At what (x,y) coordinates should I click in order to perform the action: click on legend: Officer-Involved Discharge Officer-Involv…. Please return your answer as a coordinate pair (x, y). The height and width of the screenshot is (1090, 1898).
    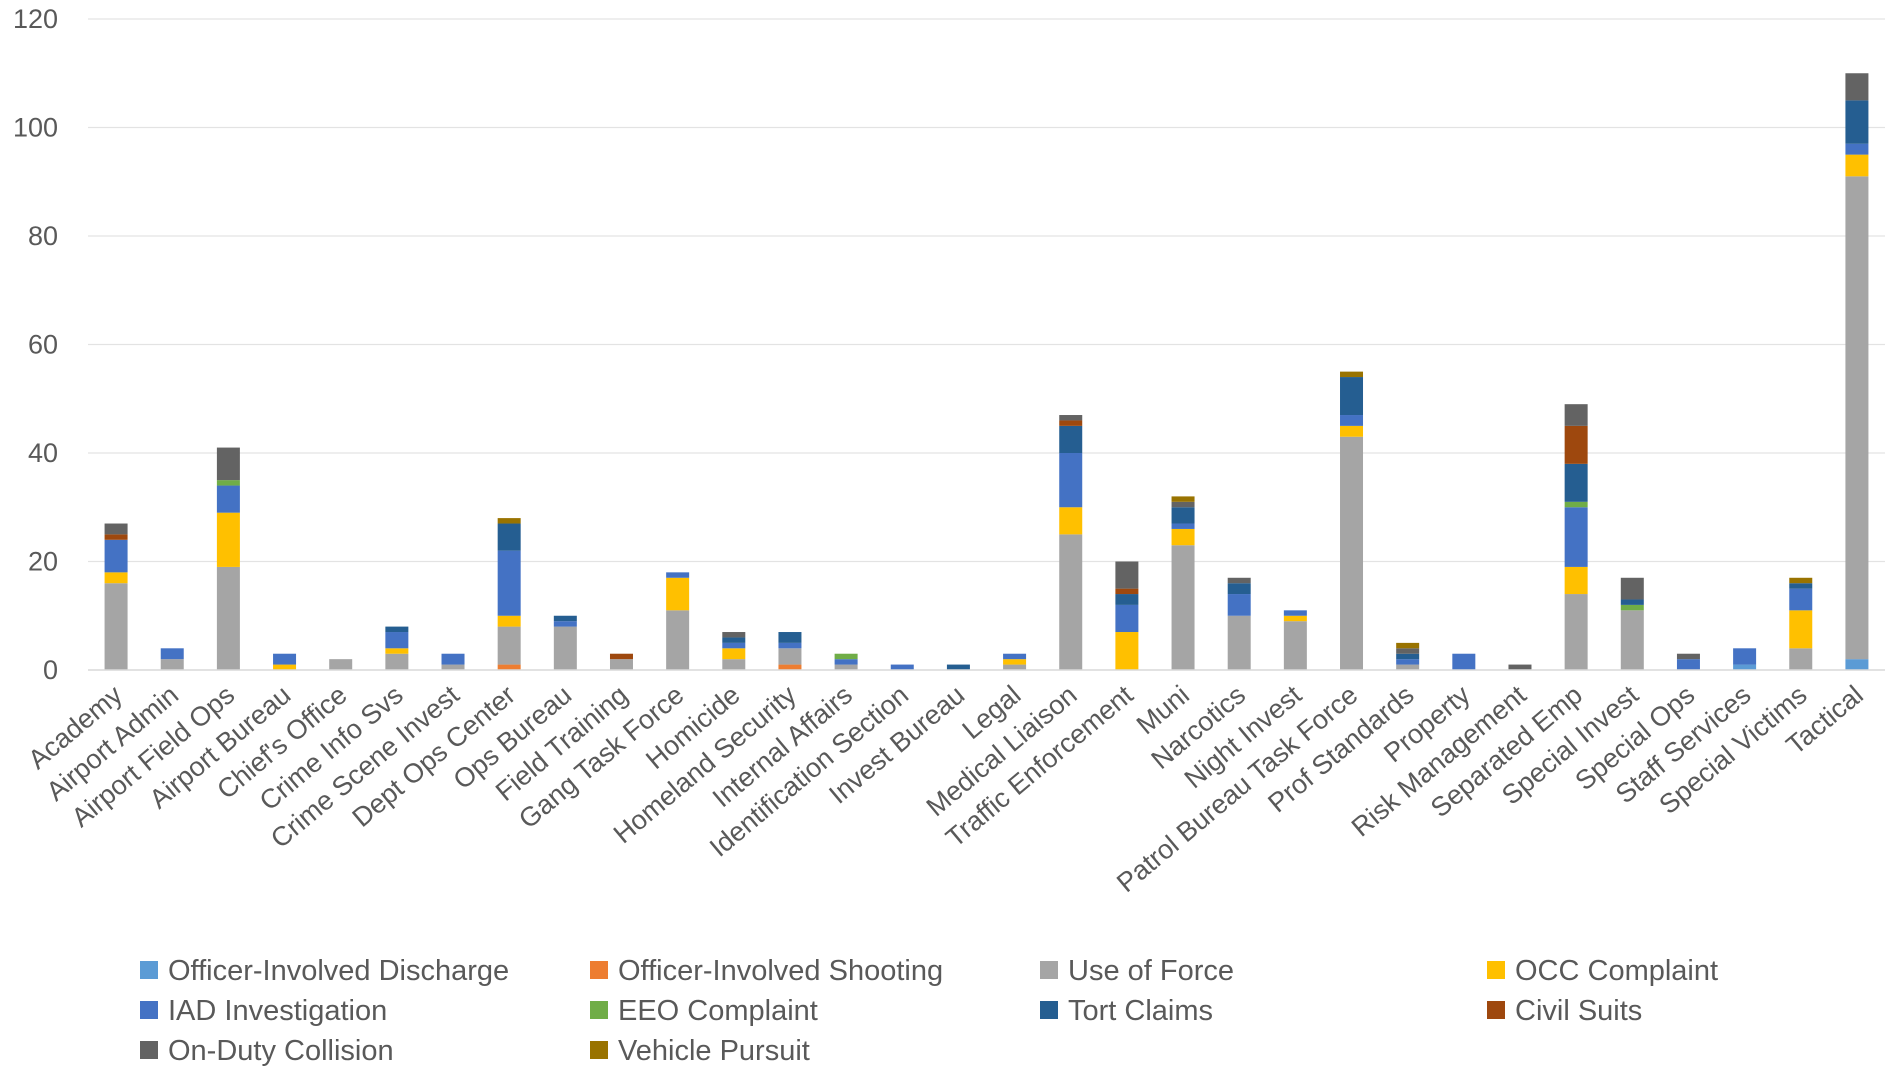
    Looking at the image, I should click on (929, 1011).